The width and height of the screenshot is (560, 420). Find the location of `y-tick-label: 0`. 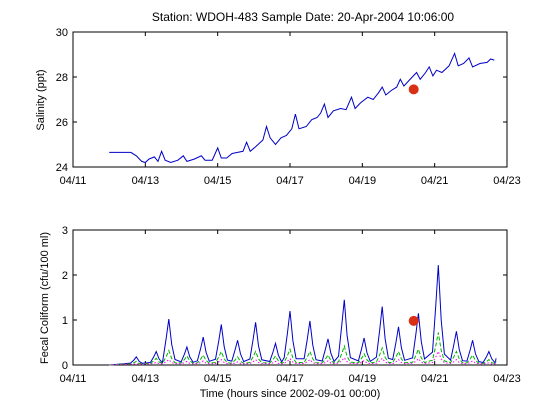

y-tick-label: 0 is located at coordinates (65, 366).